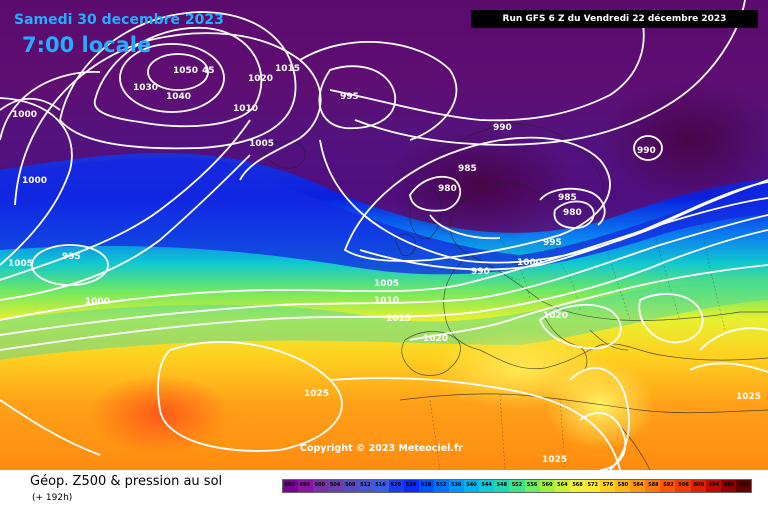 The height and width of the screenshot is (512, 768). I want to click on scale-label: 568, so click(577, 485).